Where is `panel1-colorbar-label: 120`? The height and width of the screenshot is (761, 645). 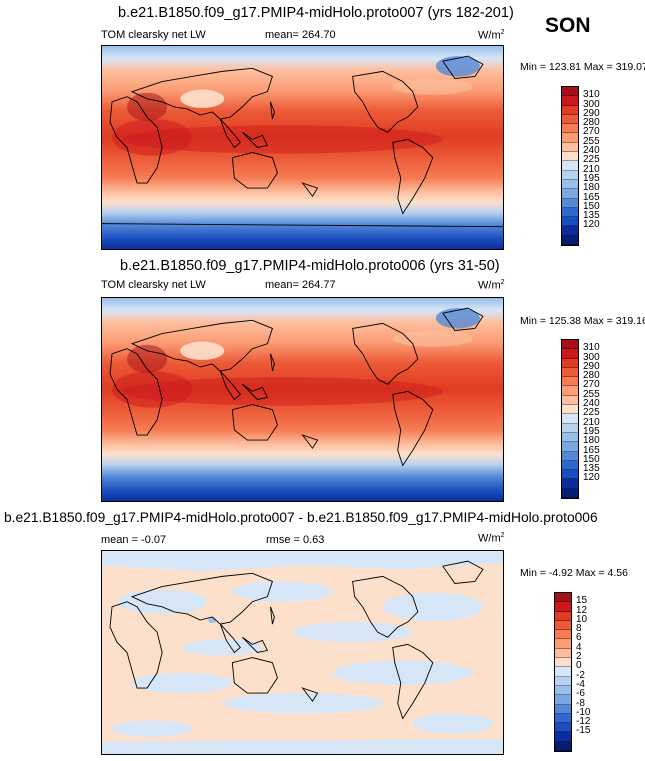 panel1-colorbar-label: 120 is located at coordinates (591, 225).